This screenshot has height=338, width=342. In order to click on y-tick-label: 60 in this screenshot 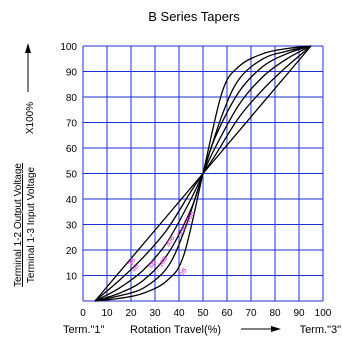, I will do `click(72, 149)`.